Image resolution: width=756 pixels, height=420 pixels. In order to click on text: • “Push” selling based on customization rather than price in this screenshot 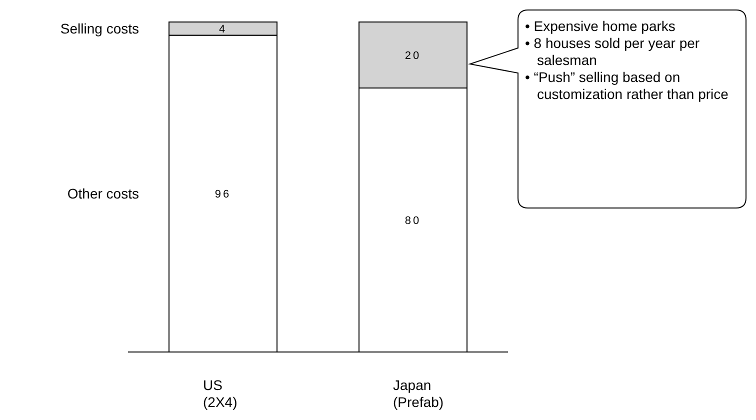, I will do `click(627, 86)`.